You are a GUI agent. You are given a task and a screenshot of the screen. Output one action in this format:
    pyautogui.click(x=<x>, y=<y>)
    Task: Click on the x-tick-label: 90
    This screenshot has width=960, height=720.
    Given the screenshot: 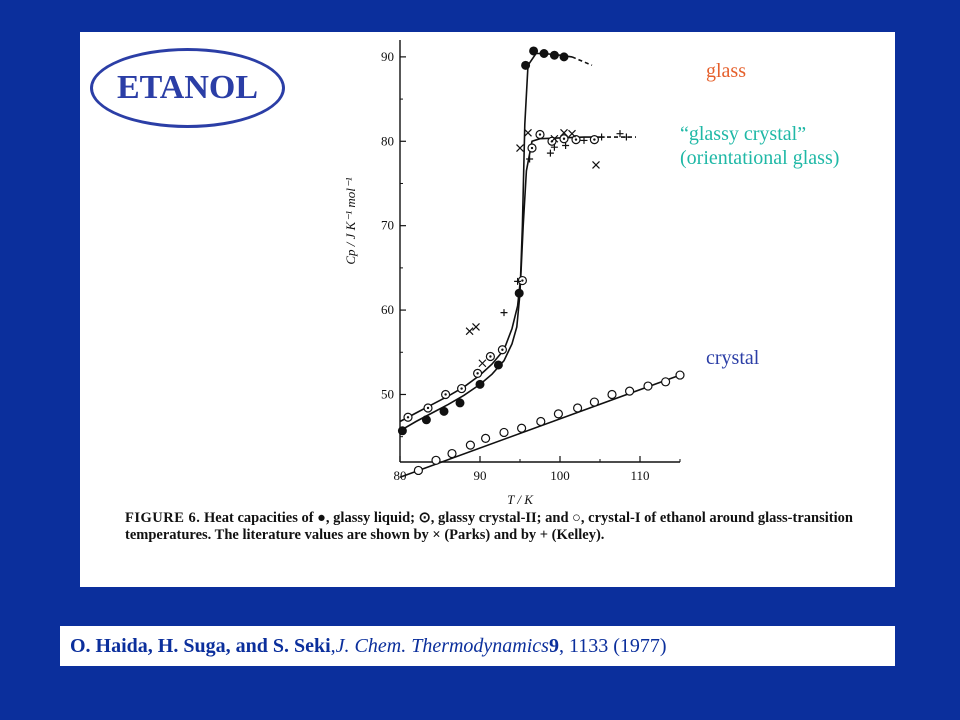 What is the action you would take?
    pyautogui.click(x=480, y=475)
    